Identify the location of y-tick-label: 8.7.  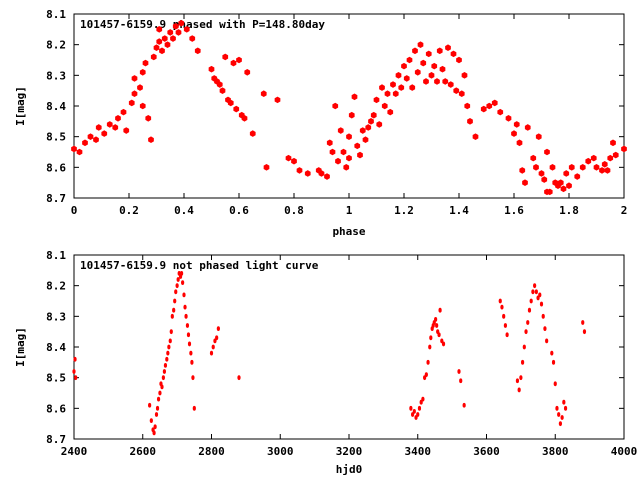
(56, 198).